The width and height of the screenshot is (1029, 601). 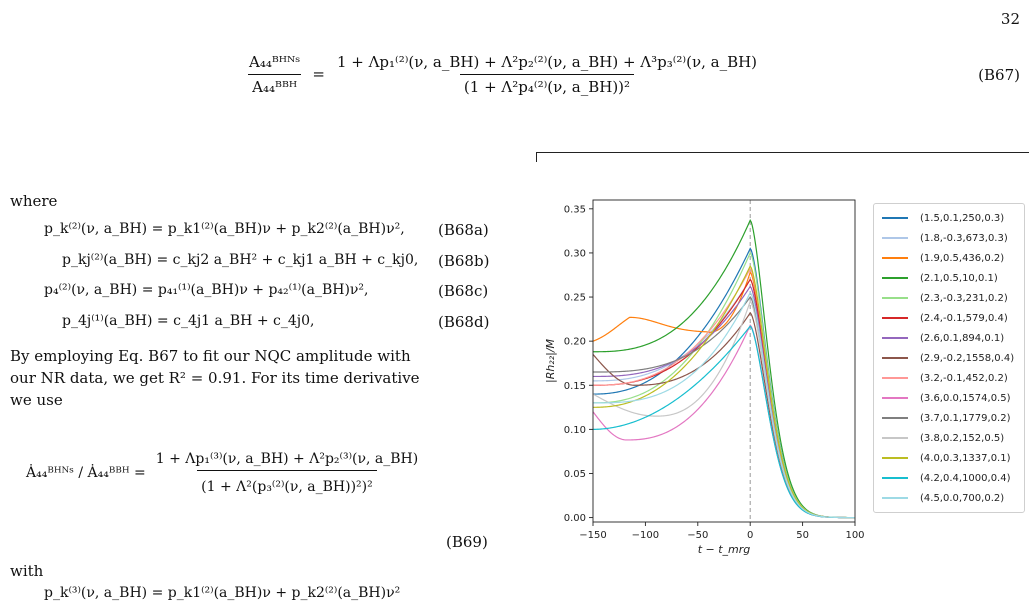 What do you see at coordinates (724, 549) in the screenshot?
I see `x-axis-label: t − t_mrg` at bounding box center [724, 549].